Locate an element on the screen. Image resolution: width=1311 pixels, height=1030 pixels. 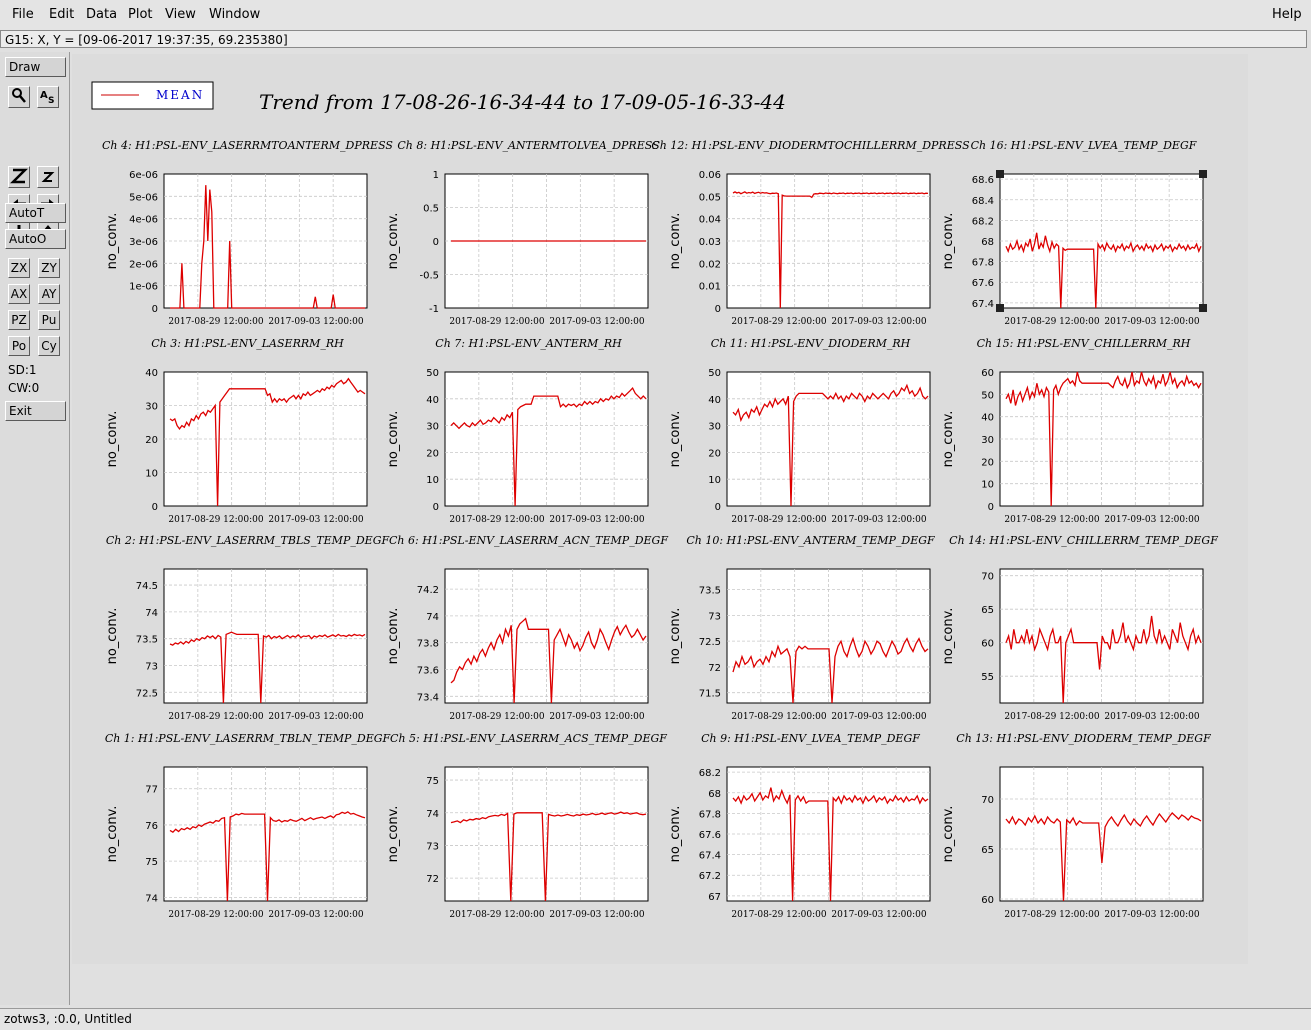
cw-label: CW:0 is located at coordinates (24, 388).